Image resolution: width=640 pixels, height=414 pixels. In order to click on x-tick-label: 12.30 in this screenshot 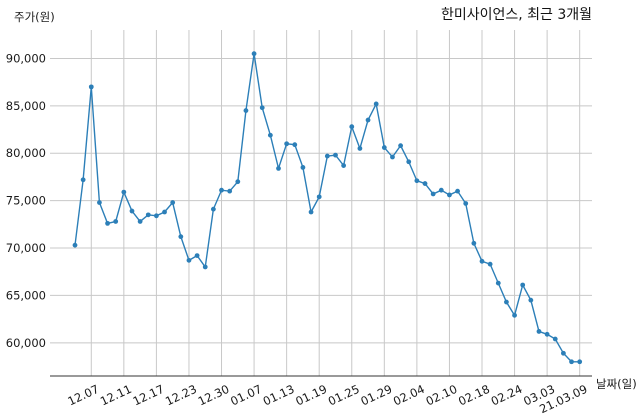, I will do `click(214, 395)`.